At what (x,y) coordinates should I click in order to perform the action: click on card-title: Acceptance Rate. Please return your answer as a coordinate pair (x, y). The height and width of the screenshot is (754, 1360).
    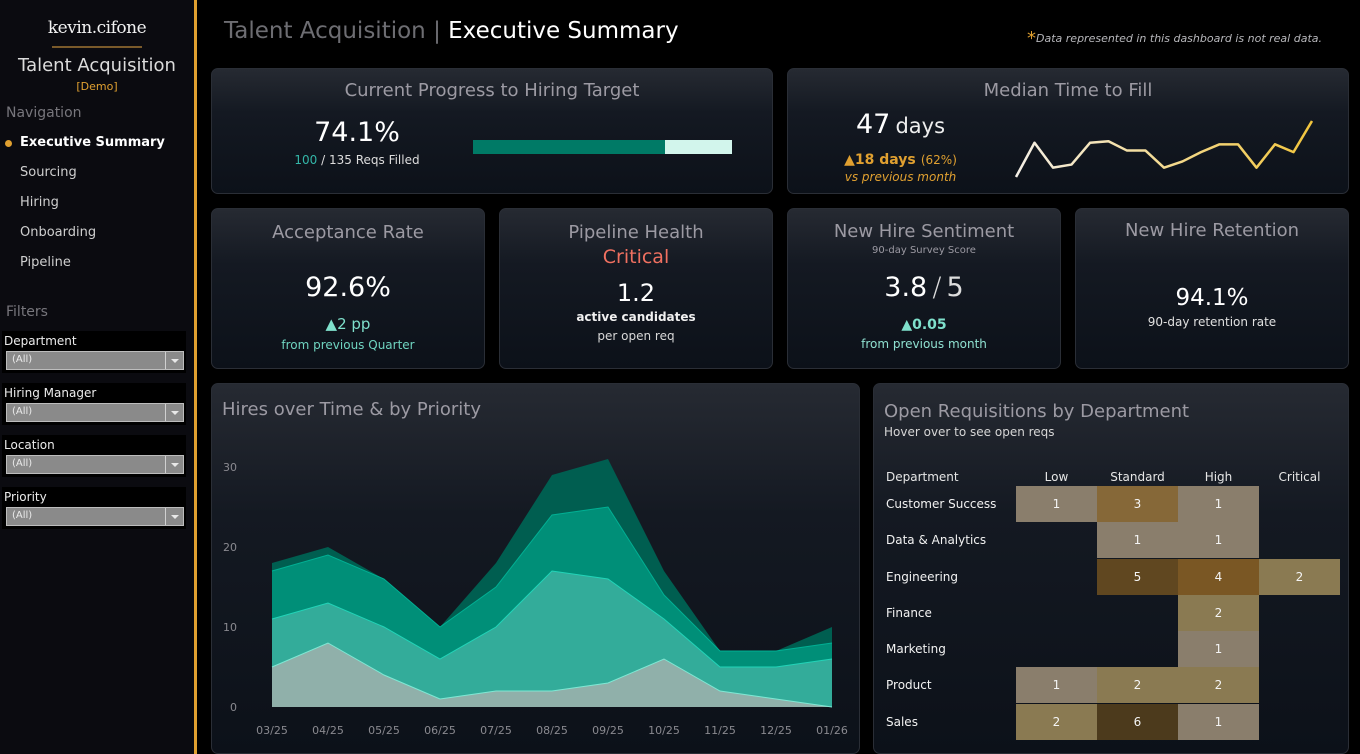
    Looking at the image, I should click on (348, 232).